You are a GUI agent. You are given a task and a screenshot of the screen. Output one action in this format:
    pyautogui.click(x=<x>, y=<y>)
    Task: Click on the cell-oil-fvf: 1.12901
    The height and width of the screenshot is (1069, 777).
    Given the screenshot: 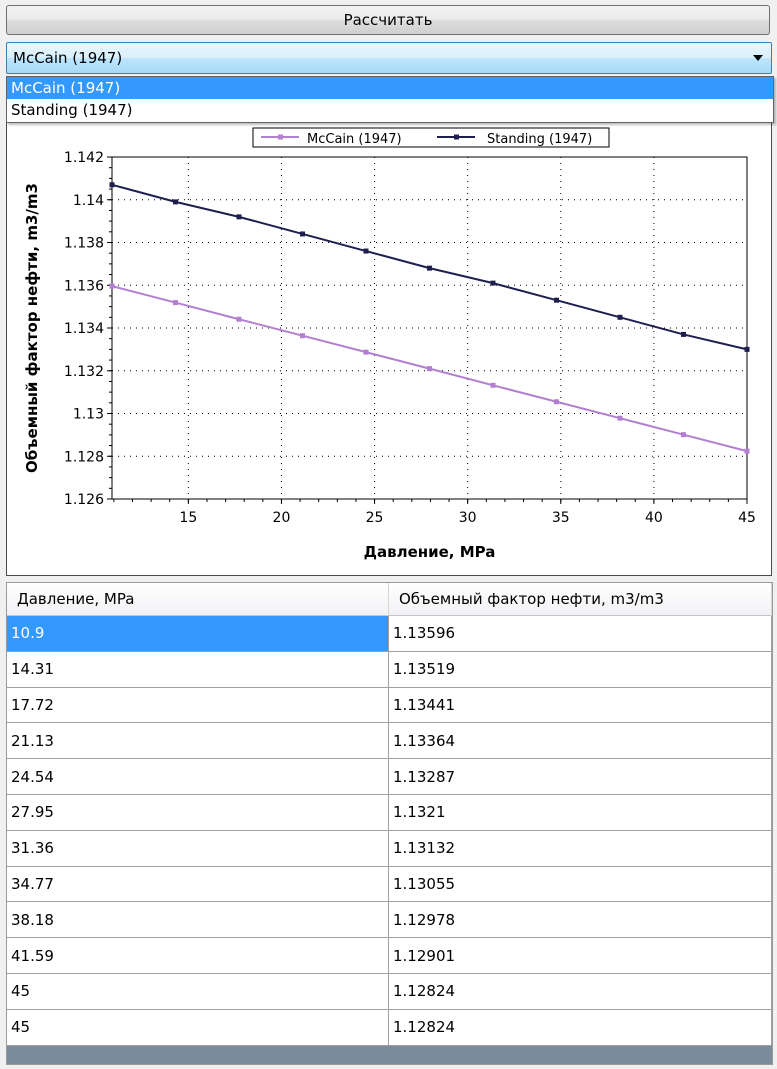 What is the action you would take?
    pyautogui.click(x=580, y=955)
    